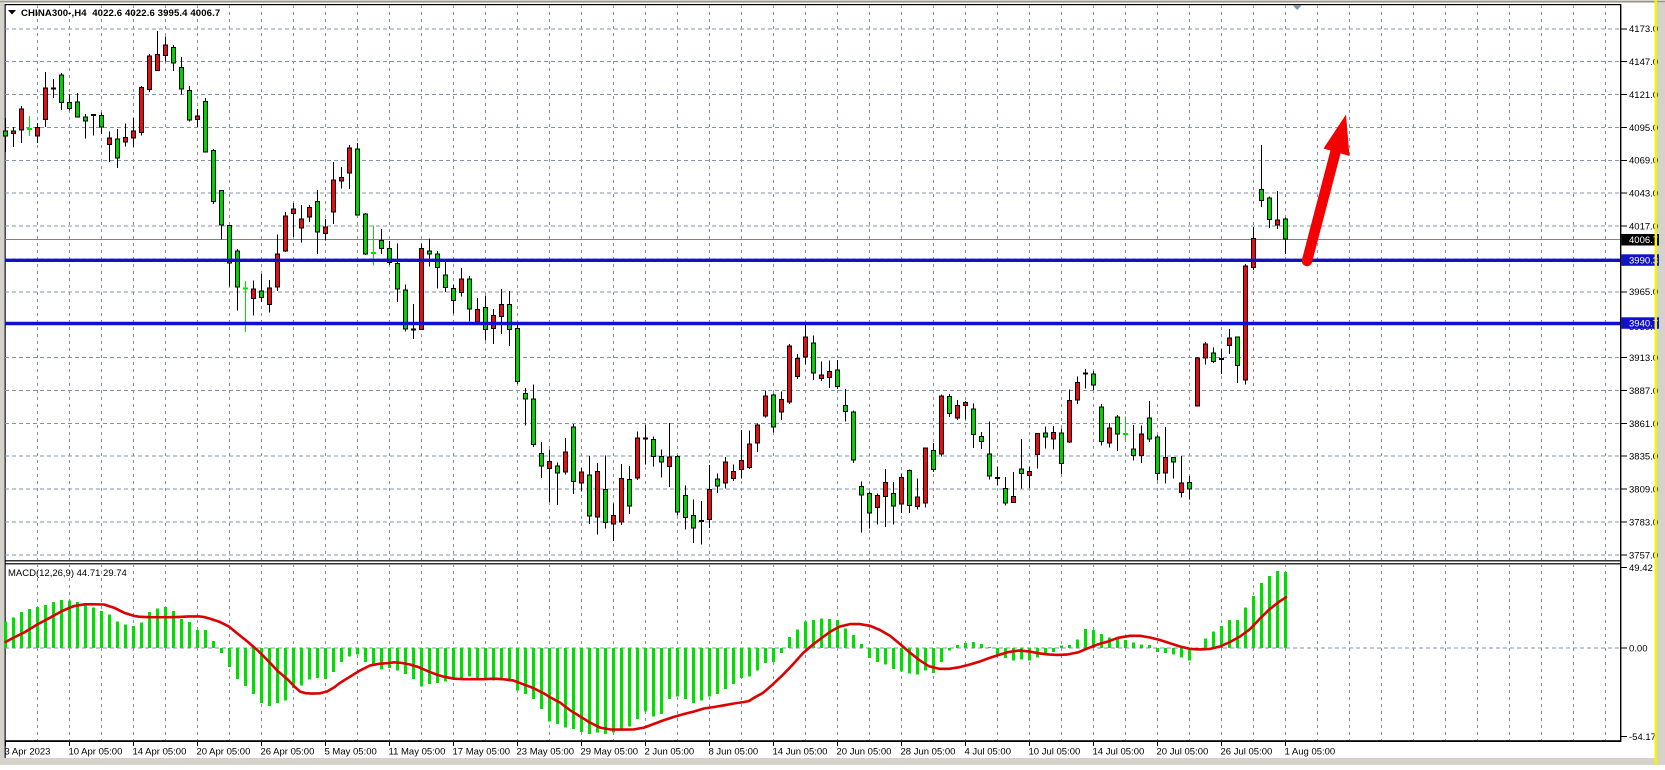  Describe the element at coordinates (1643, 358) in the screenshot. I see `svg-text: 3913.0` at that location.